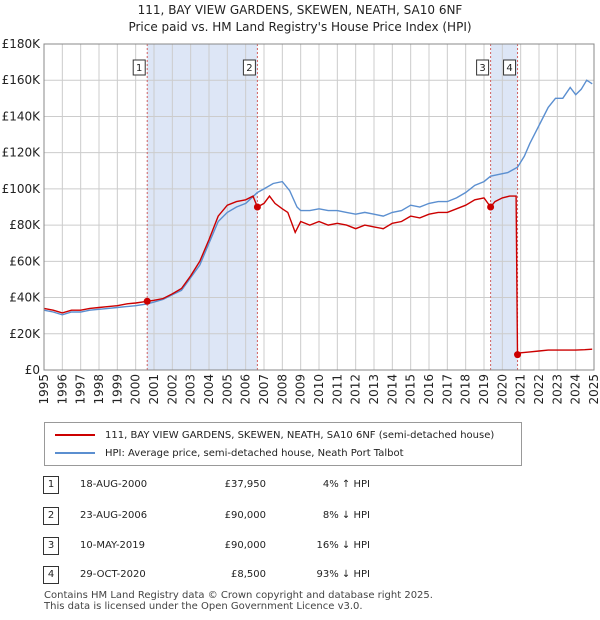 The height and width of the screenshot is (620, 600). What do you see at coordinates (346, 484) in the screenshot?
I see `sale-hpi-diff: 4% ↑ HPI` at bounding box center [346, 484].